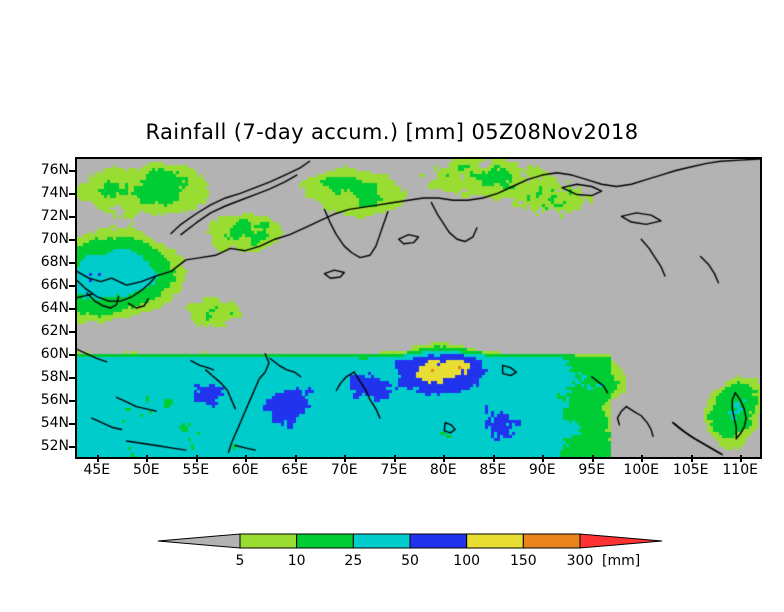 This screenshot has width=784, height=612. What do you see at coordinates (54, 308) in the screenshot?
I see `y-axis-tick-label: 64N` at bounding box center [54, 308].